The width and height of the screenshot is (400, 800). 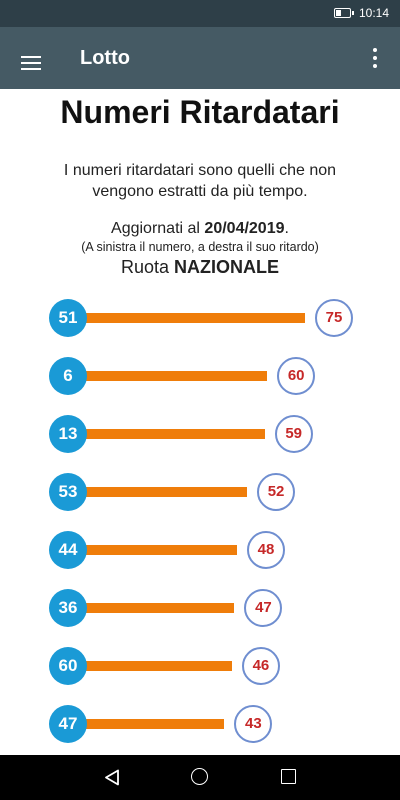 What do you see at coordinates (68, 608) in the screenshot?
I see `number-circle: 36` at bounding box center [68, 608].